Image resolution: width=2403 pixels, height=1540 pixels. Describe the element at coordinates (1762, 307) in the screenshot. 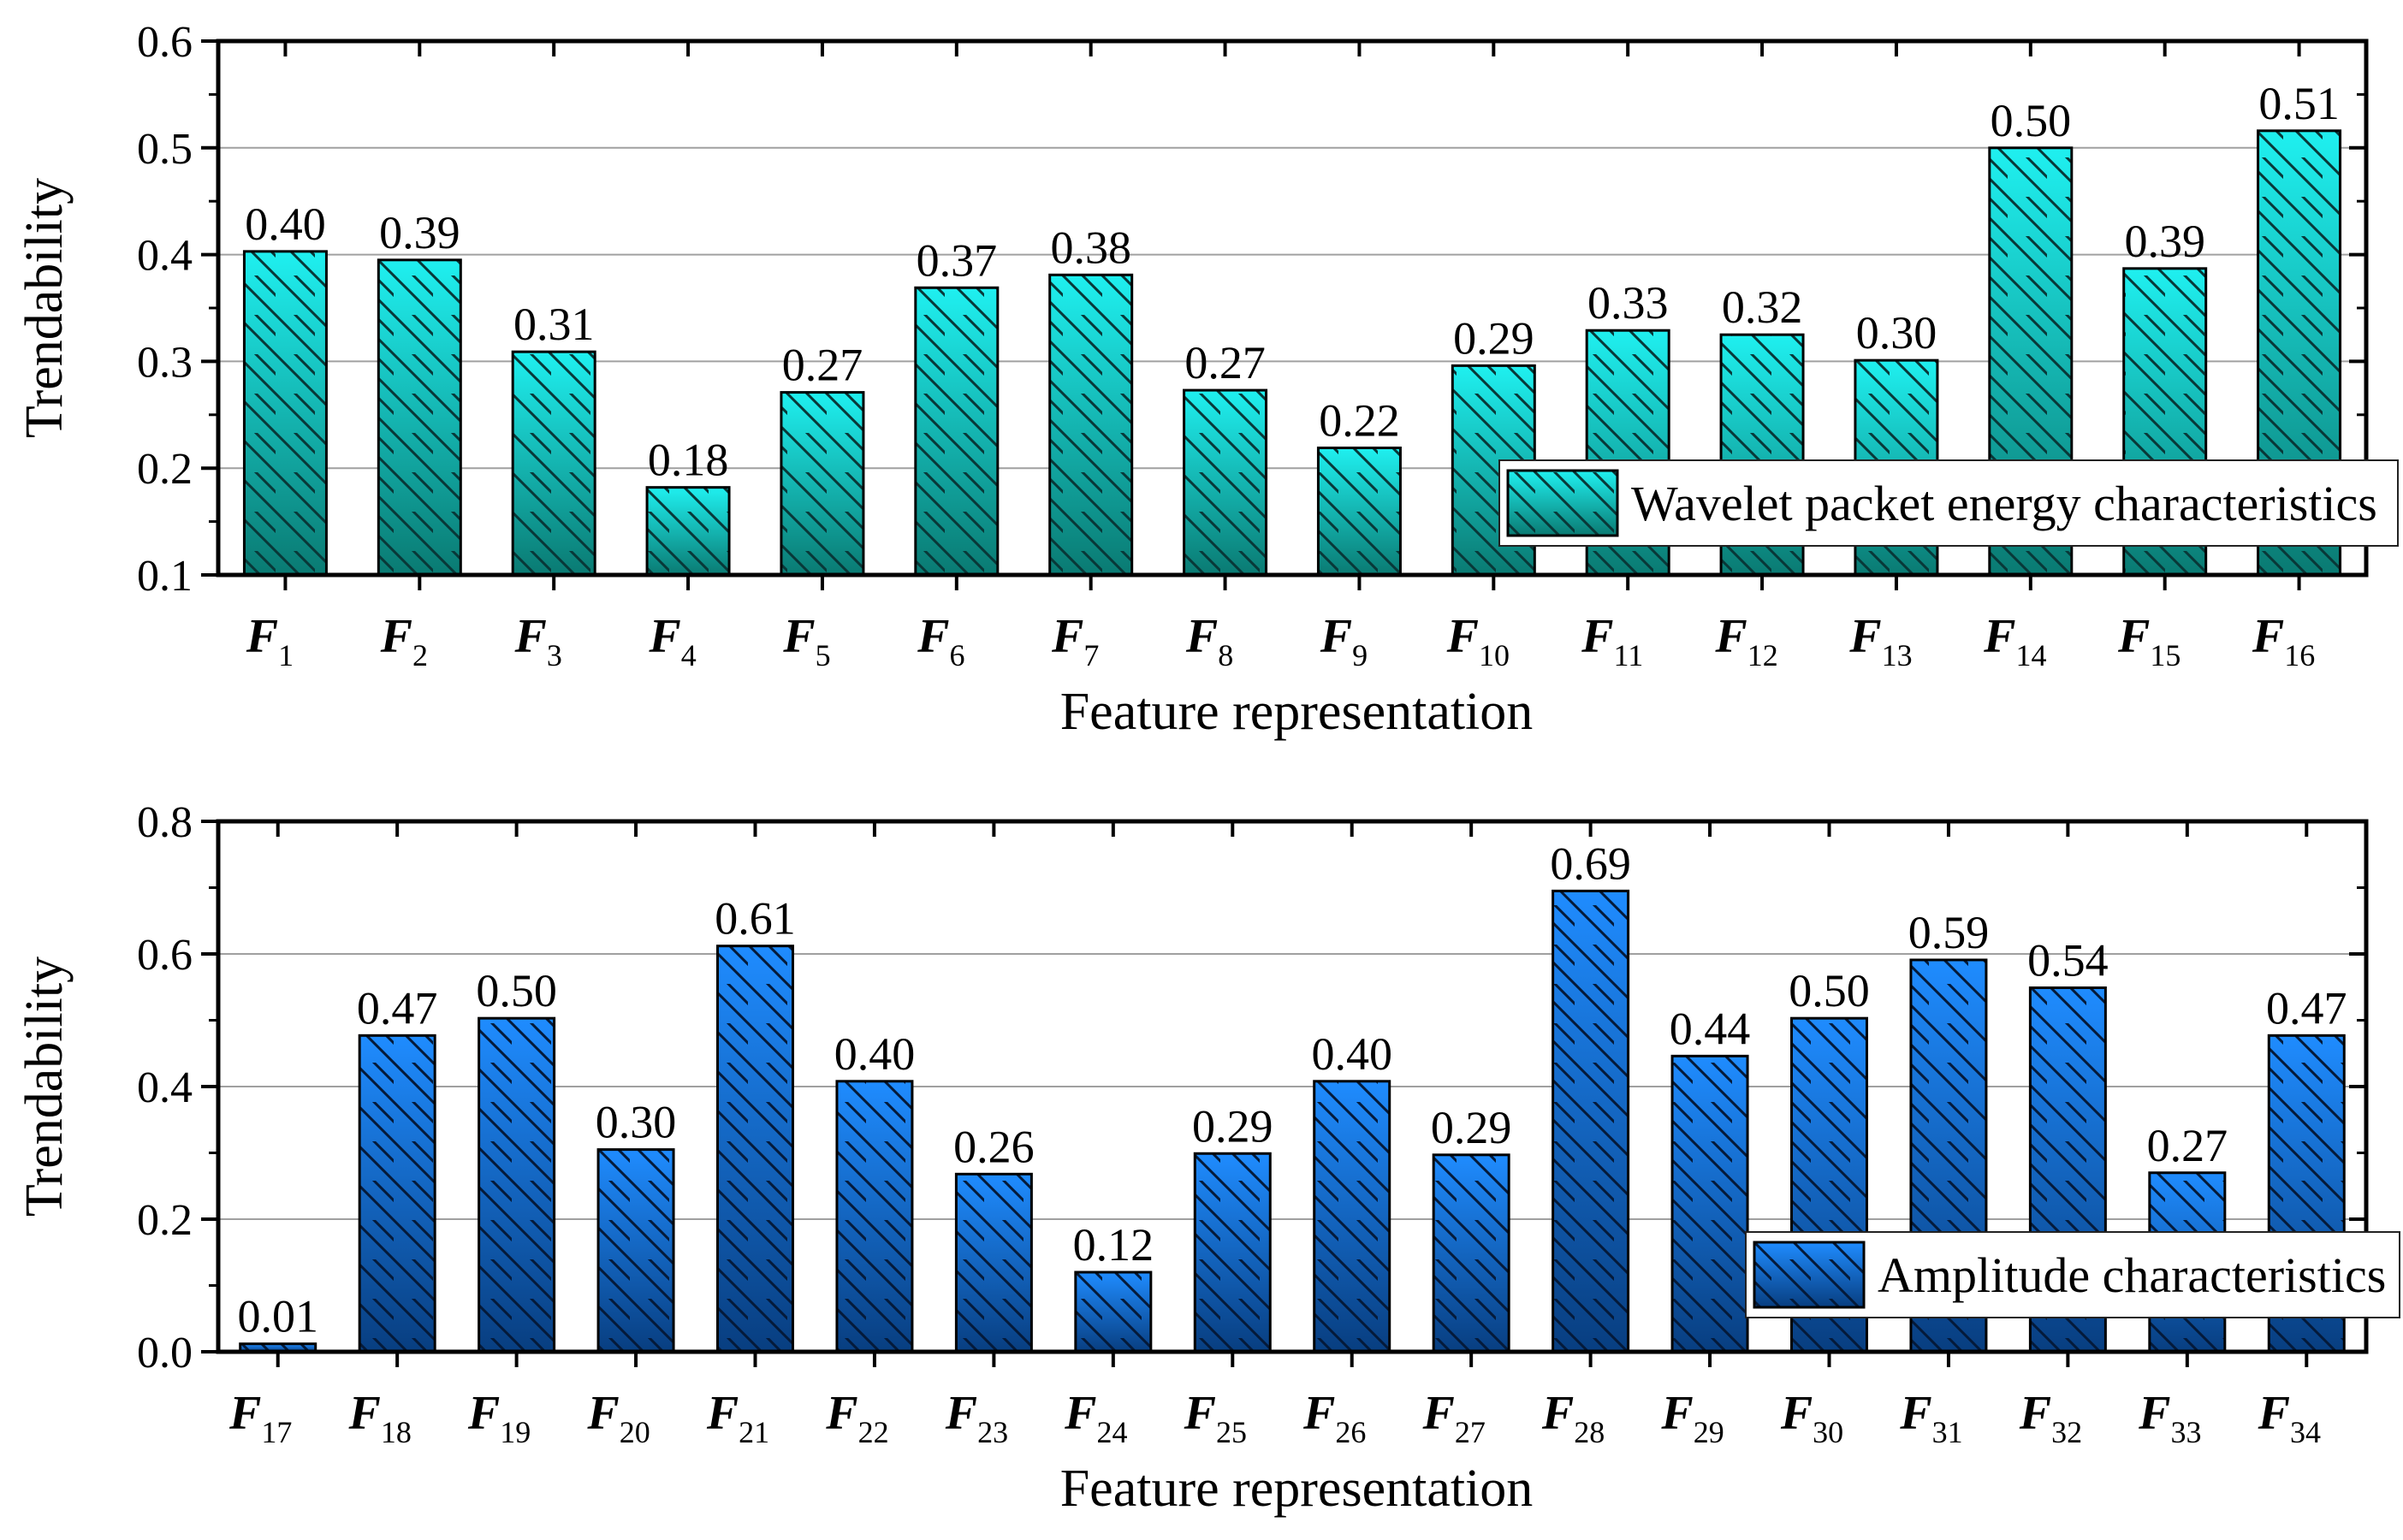

I see `data-label: 0.32` at that location.